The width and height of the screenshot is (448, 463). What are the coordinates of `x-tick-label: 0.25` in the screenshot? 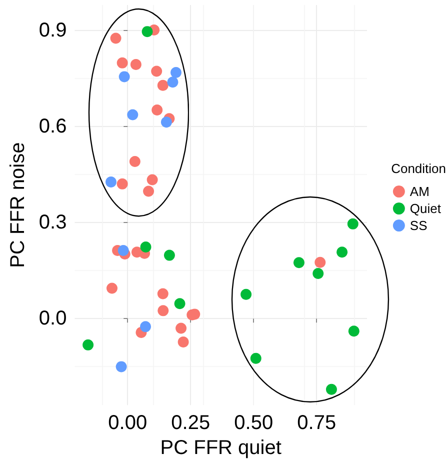 It's located at (190, 423).